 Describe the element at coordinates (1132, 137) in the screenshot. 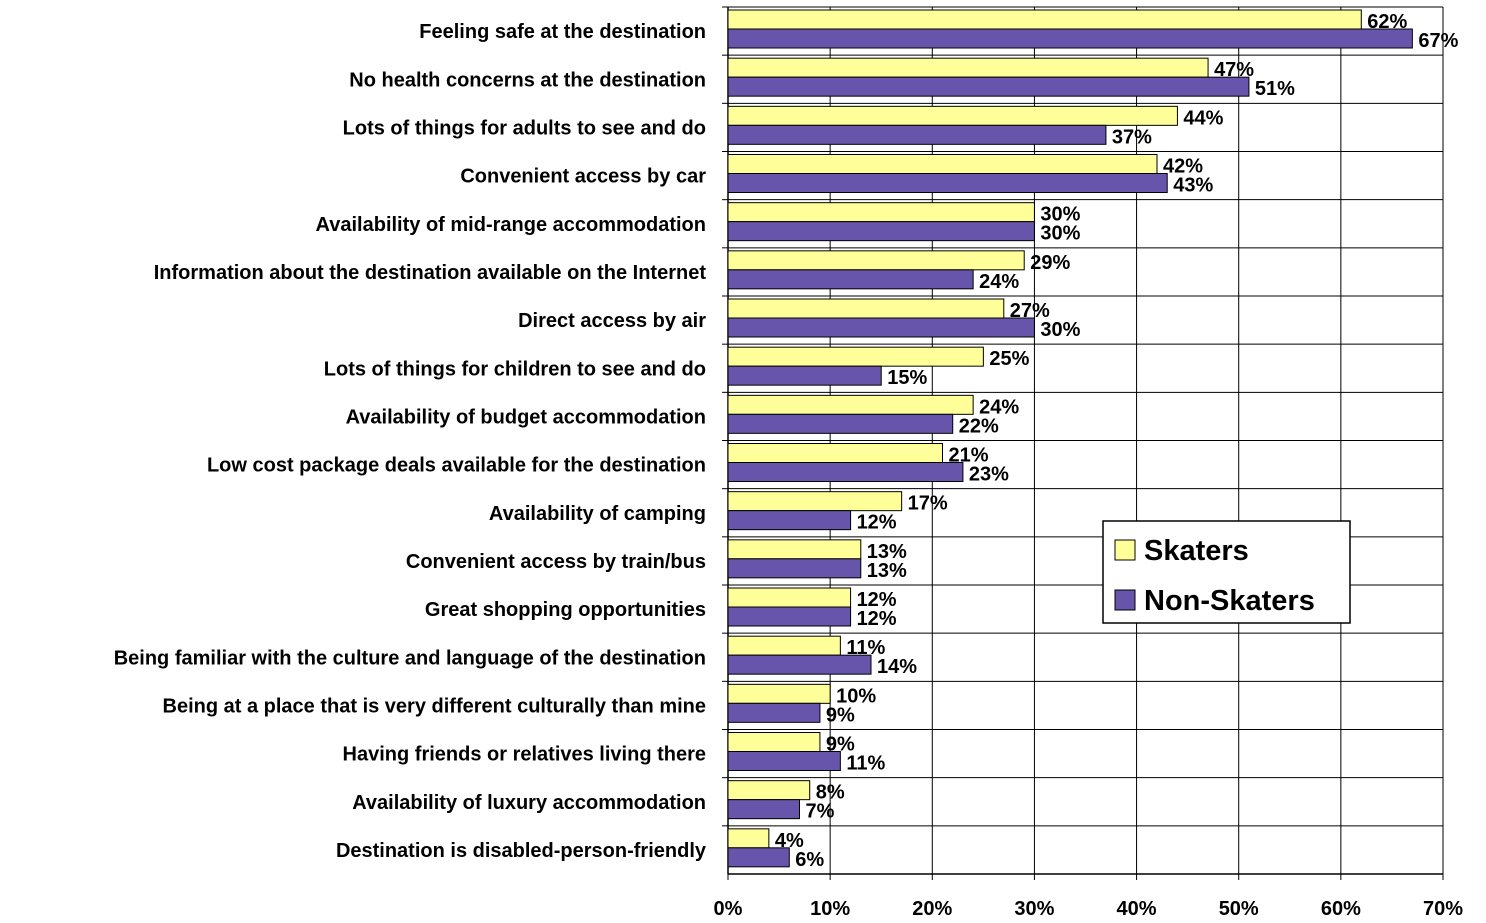

I see `data-label: 37%` at that location.